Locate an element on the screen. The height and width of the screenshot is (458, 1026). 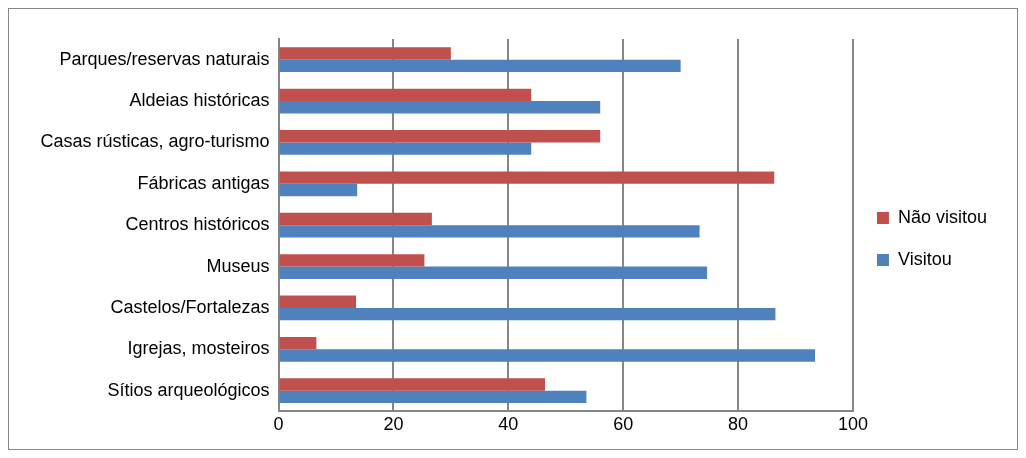
x-tick-label: 40 is located at coordinates (508, 424).